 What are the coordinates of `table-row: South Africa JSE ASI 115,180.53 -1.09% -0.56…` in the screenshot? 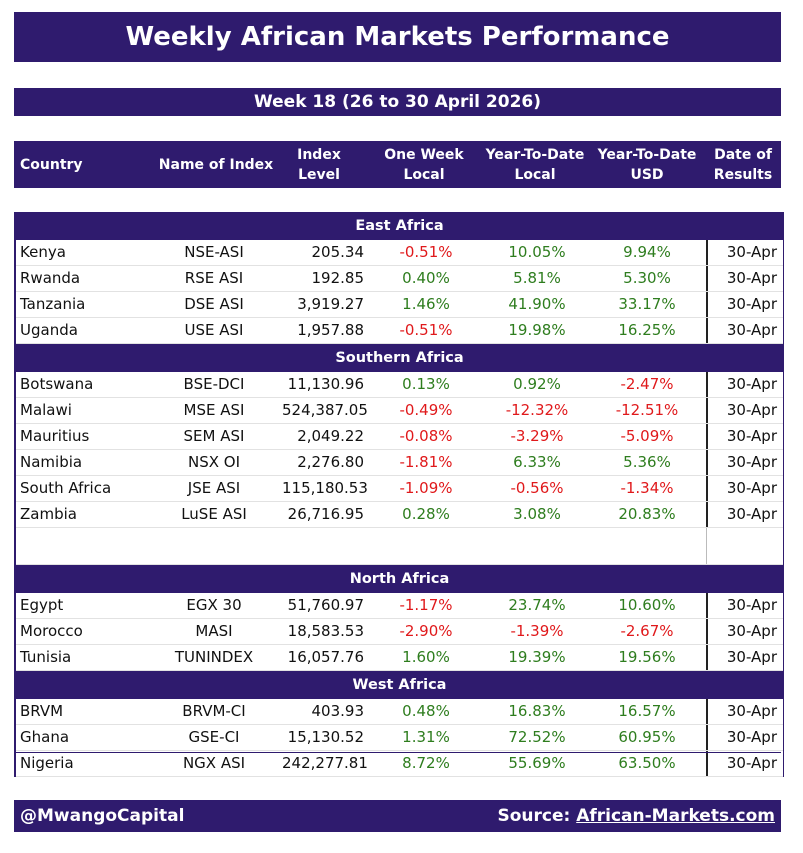 It's located at (399, 489).